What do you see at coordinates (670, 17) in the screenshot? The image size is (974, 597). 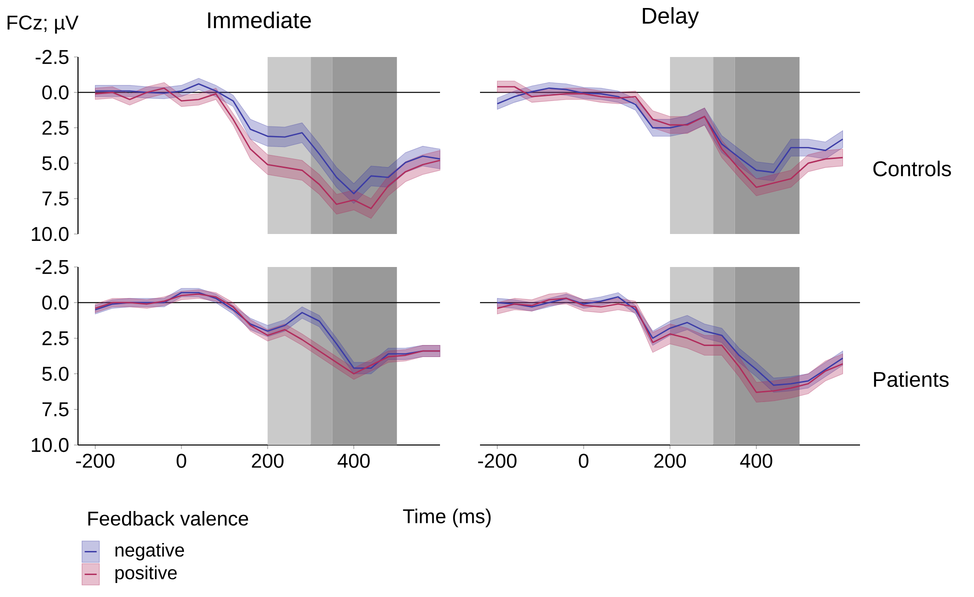 I see `chart-title: Delay` at bounding box center [670, 17].